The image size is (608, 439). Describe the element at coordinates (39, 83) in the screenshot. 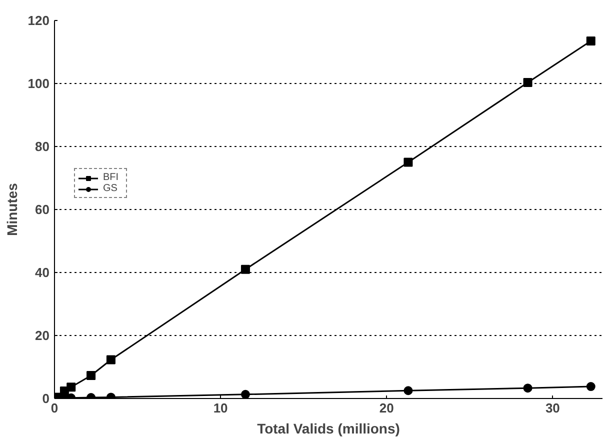

I see `y-tick-label: 100` at that location.